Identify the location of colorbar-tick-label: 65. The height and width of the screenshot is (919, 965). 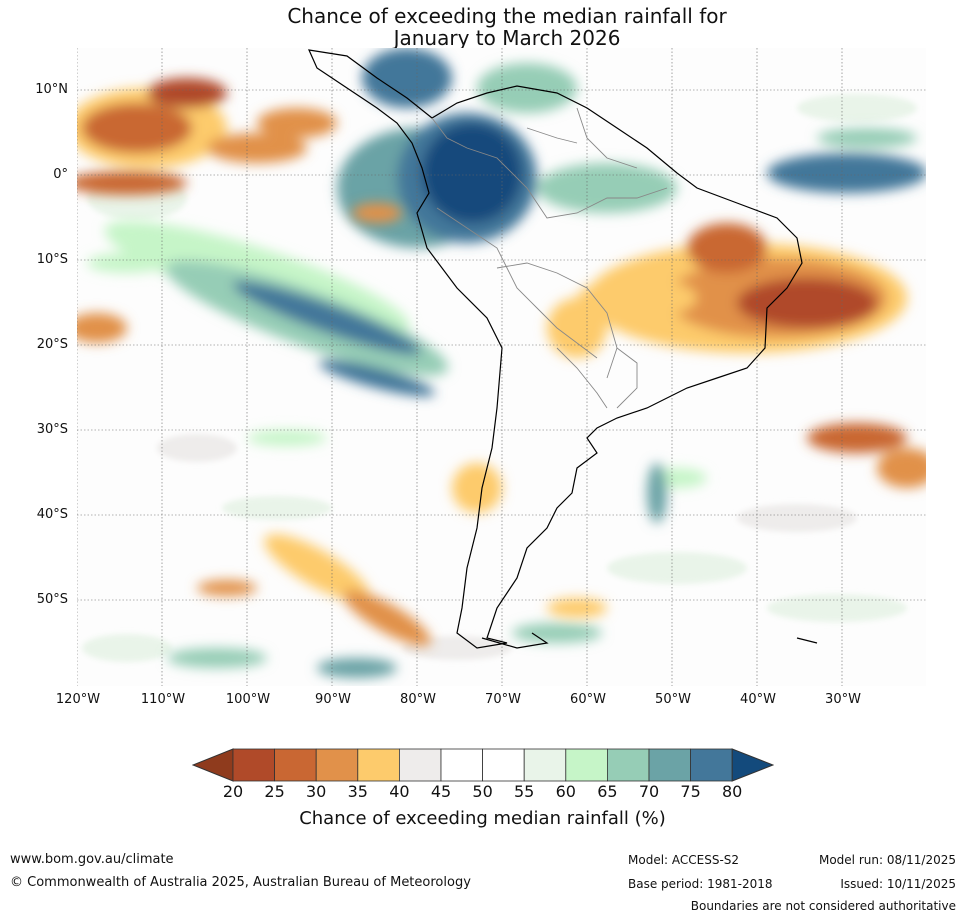
(607, 791).